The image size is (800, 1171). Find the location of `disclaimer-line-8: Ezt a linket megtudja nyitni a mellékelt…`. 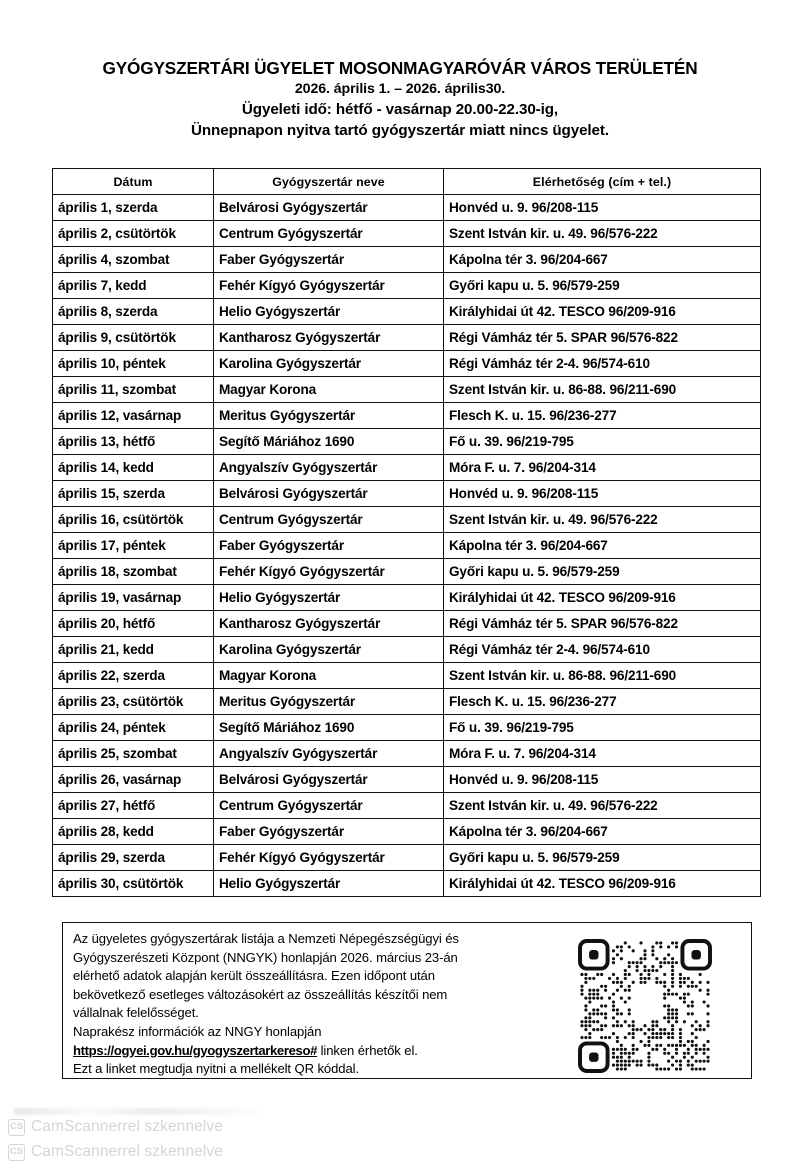

disclaimer-line-8: Ezt a linket megtudja nyitni a mellékelt… is located at coordinates (216, 1069).